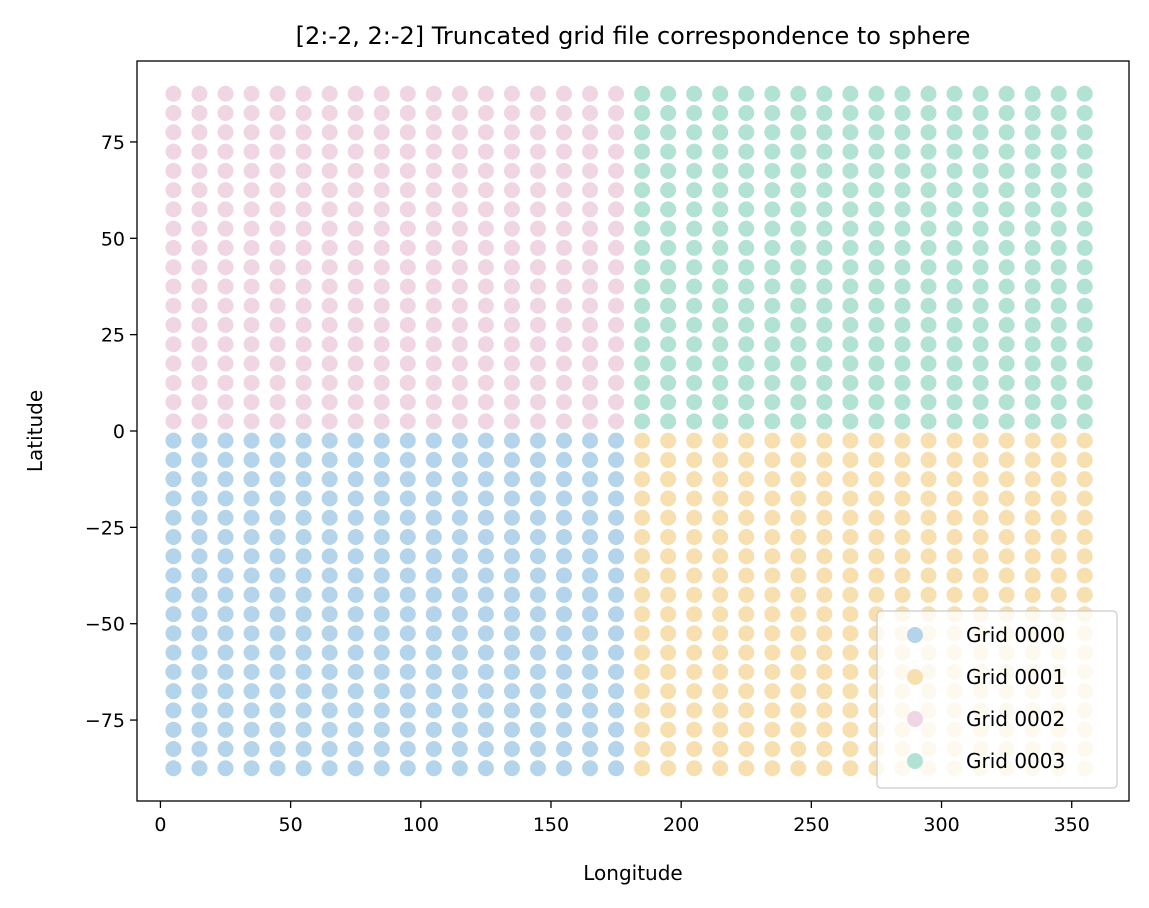  I want to click on y-tick-label: −50, so click(105, 625).